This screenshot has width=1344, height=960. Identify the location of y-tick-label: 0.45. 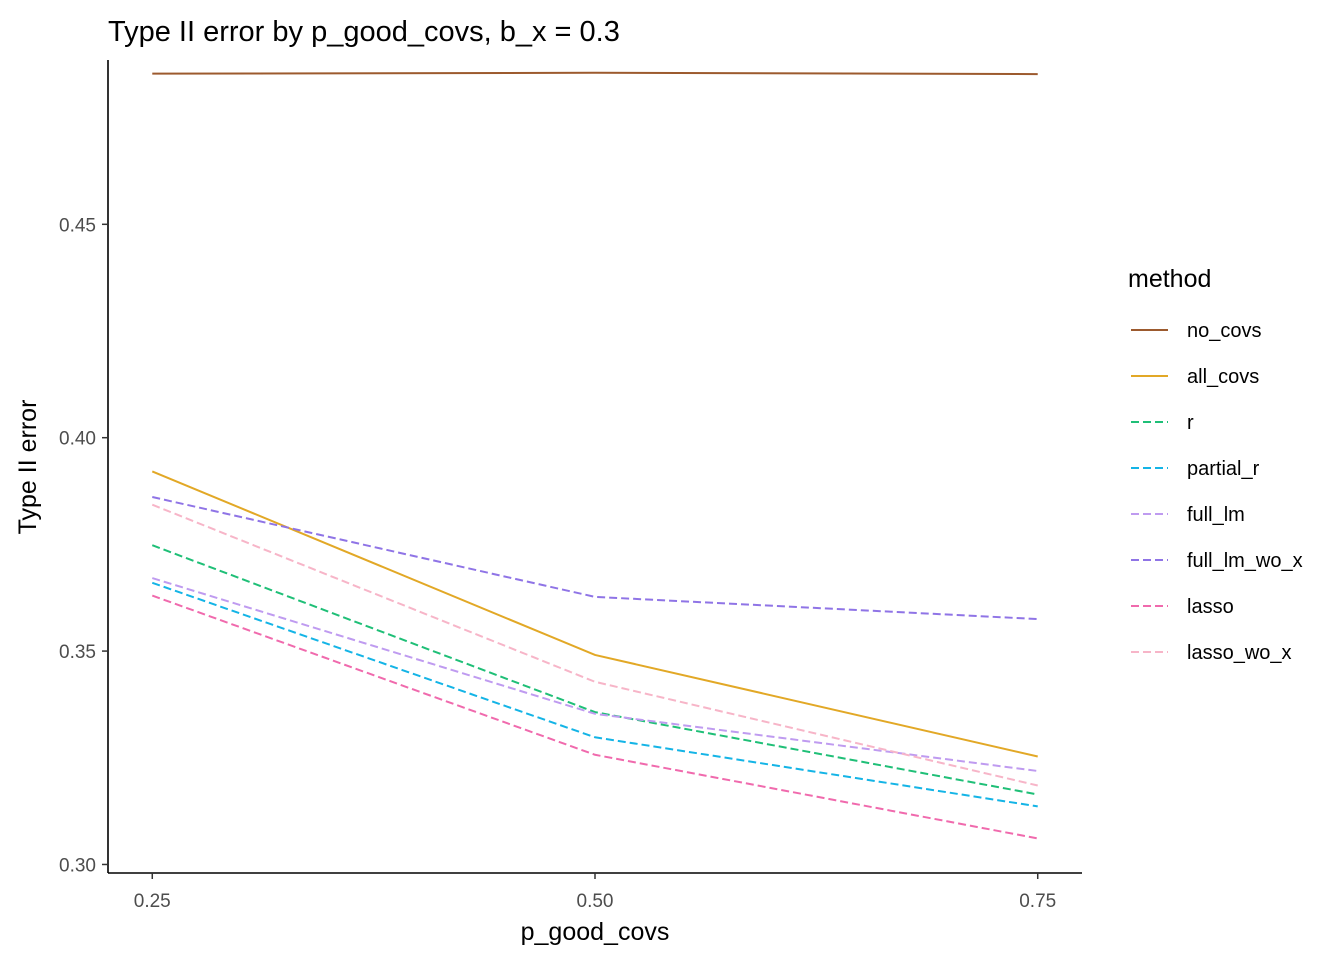
(77, 225).